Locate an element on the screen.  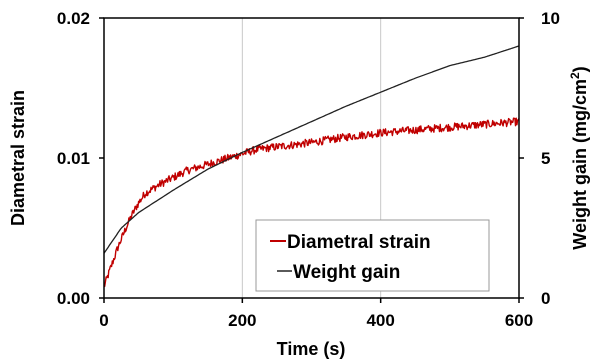
y-tick-label: 0.02 is located at coordinates (73, 18).